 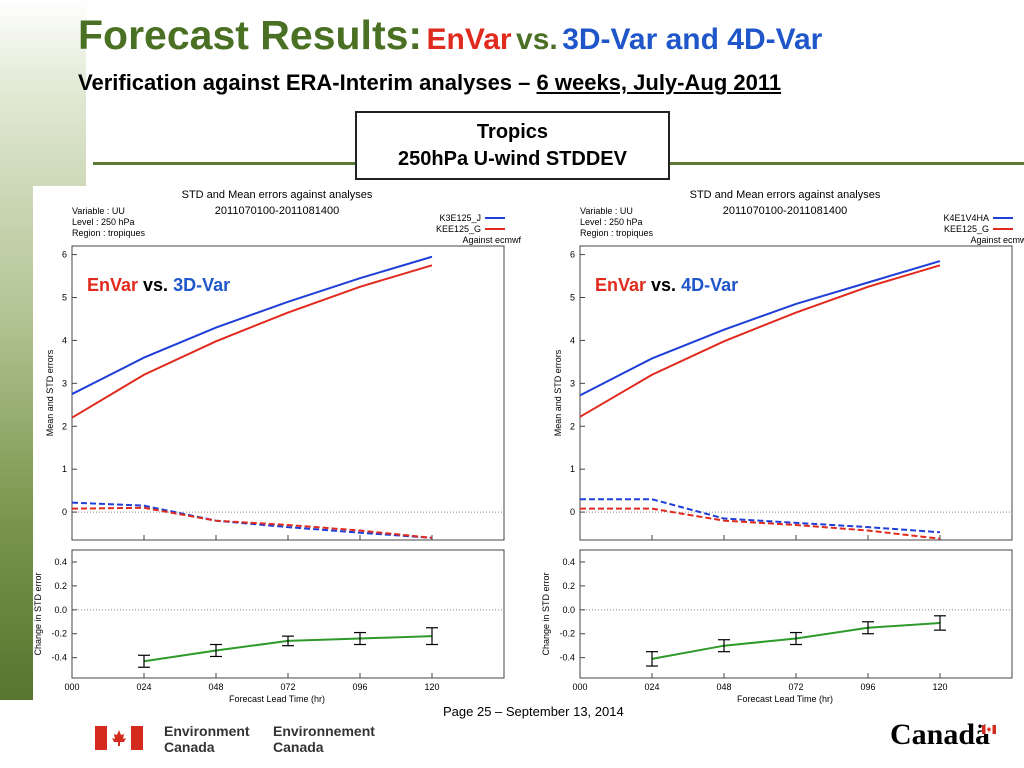 I want to click on title-envar: EnVar, so click(x=469, y=39).